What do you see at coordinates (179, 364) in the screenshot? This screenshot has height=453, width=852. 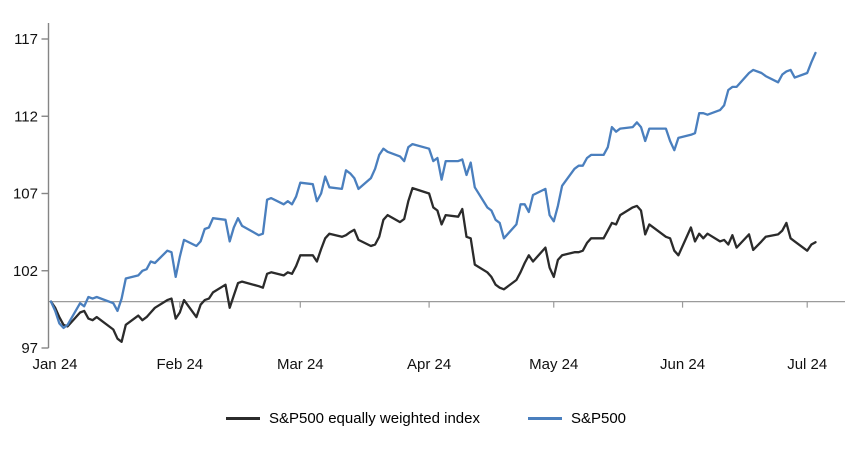 I see `x-tick-label: Feb 24` at bounding box center [179, 364].